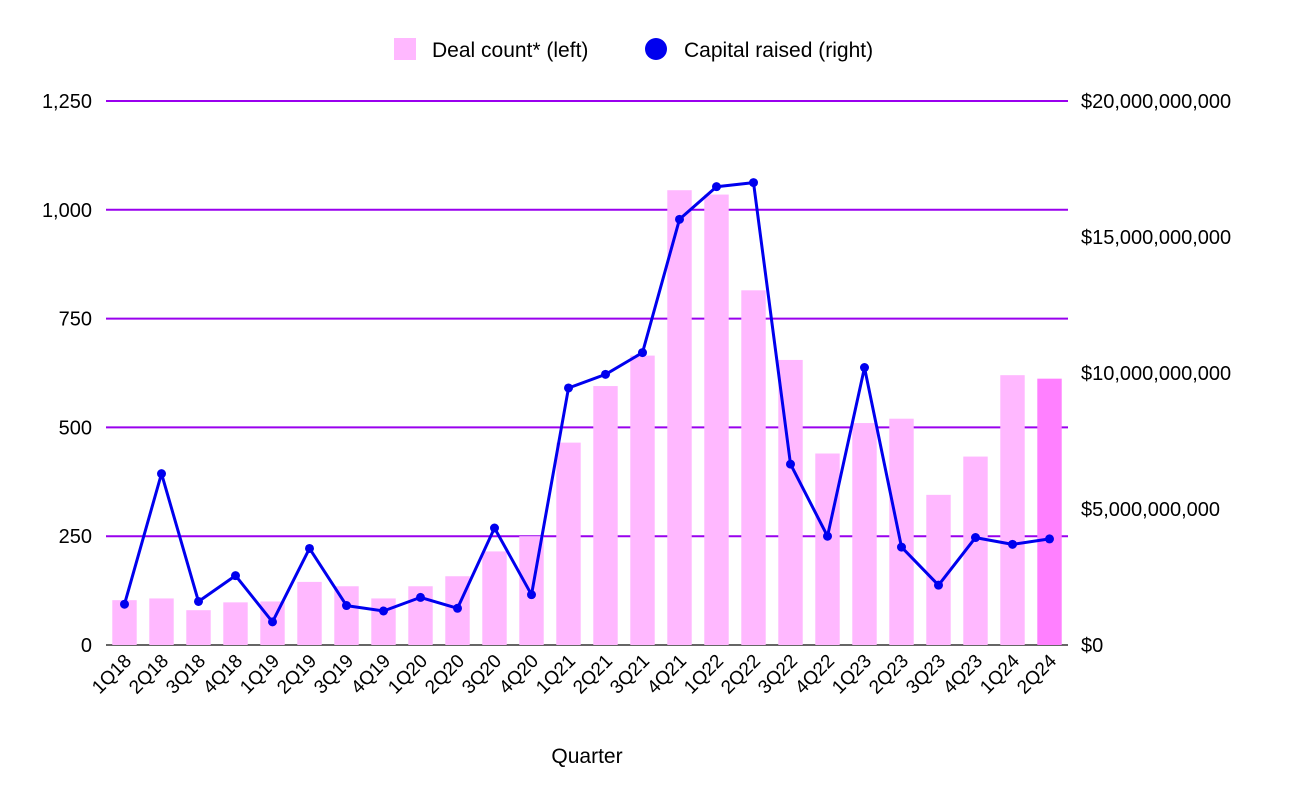 This screenshot has width=1290, height=796. What do you see at coordinates (86, 646) in the screenshot?
I see `y-left-tick-label: 0` at bounding box center [86, 646].